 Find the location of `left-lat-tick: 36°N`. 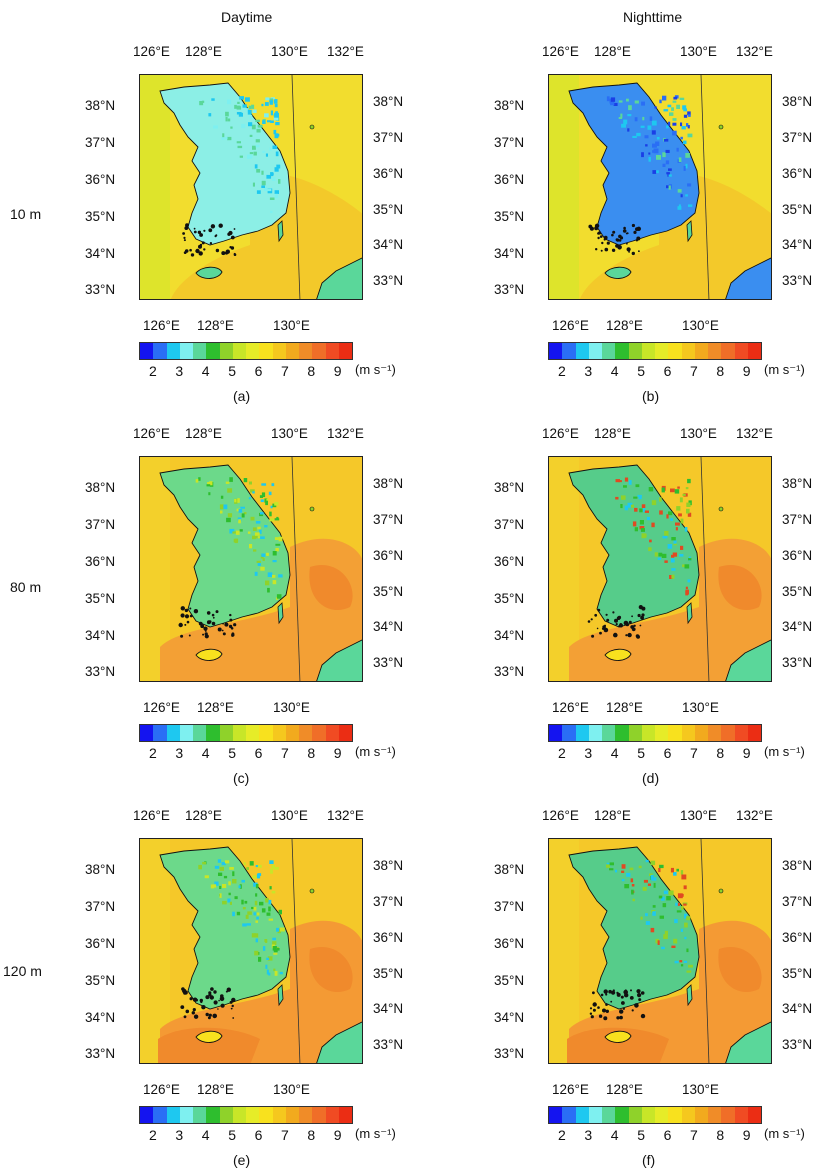

left-lat-tick: 36°N is located at coordinates (509, 179).